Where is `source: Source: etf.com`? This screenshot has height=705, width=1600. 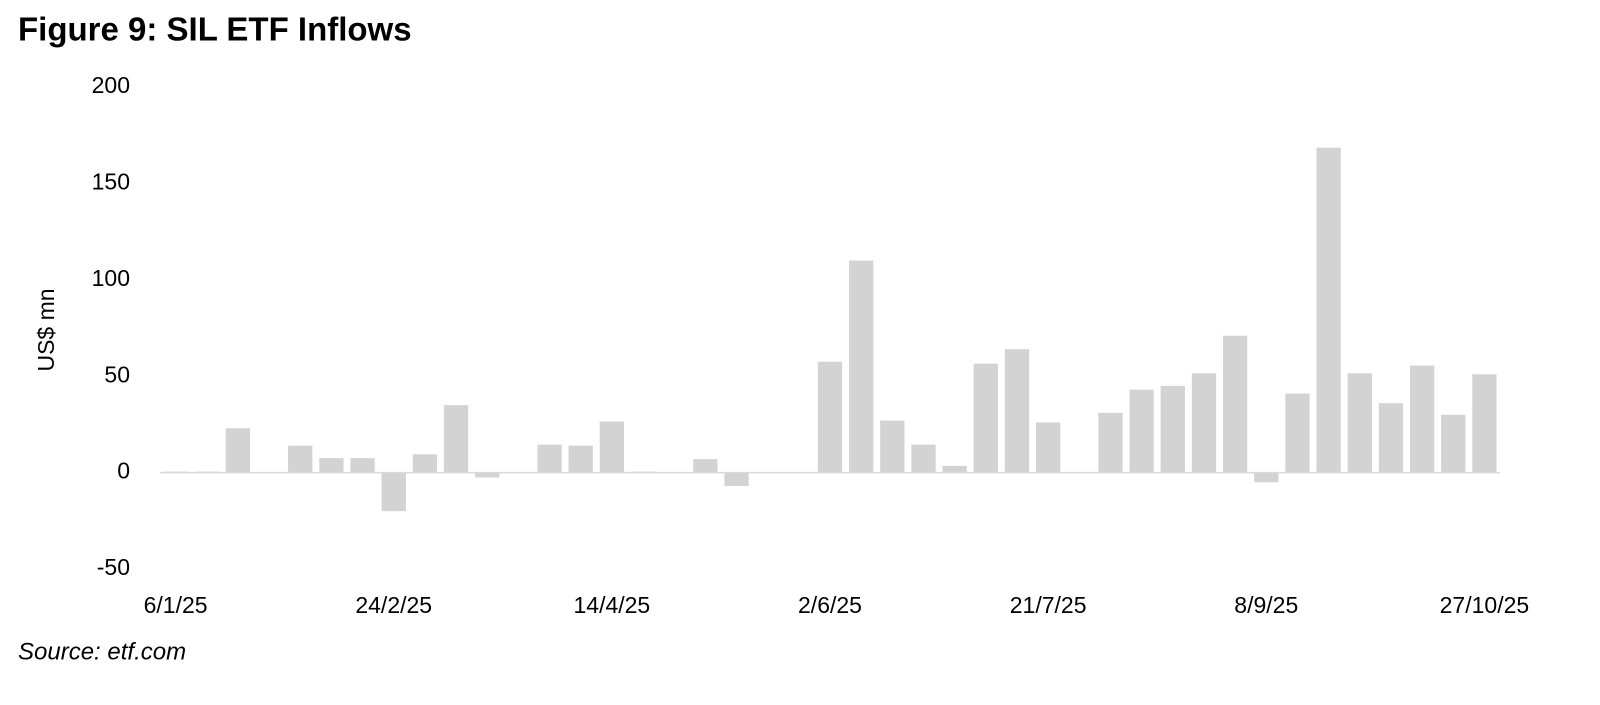 source: Source: etf.com is located at coordinates (102, 651).